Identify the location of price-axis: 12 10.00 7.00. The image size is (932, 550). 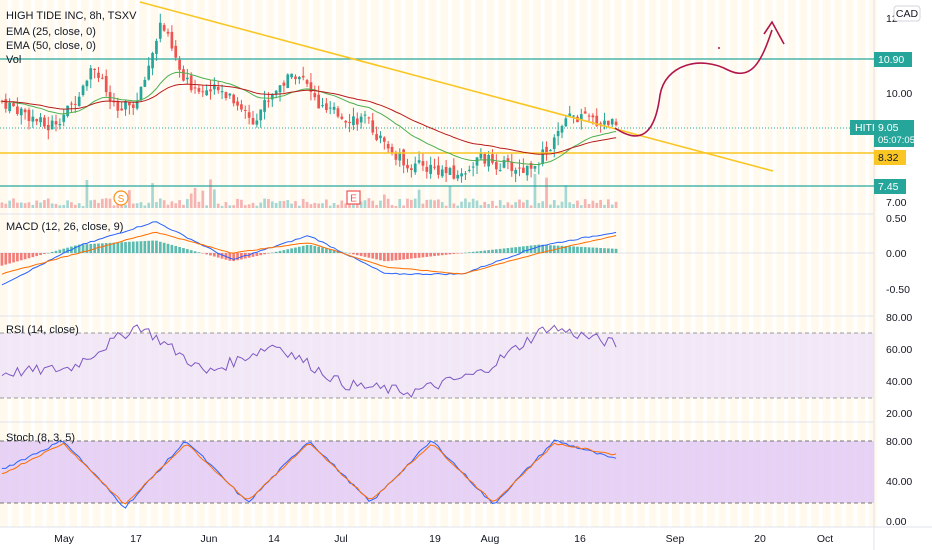
(899, 111).